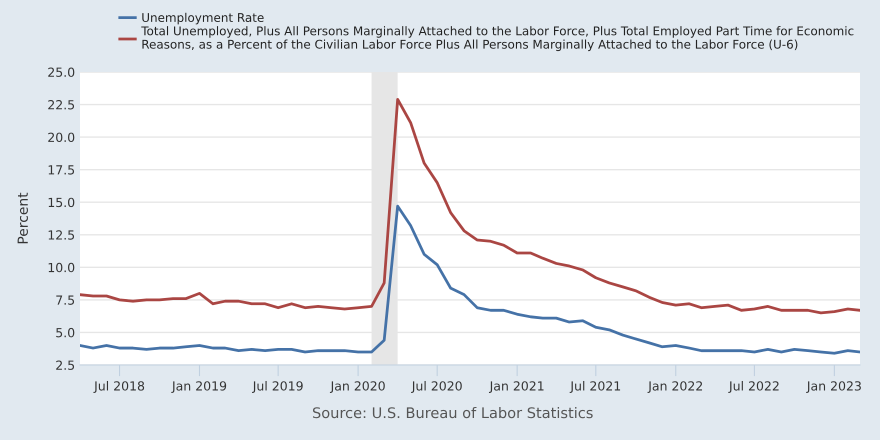 The width and height of the screenshot is (880, 440). What do you see at coordinates (595, 386) in the screenshot?
I see `x-tick-label: Jul 2021` at bounding box center [595, 386].